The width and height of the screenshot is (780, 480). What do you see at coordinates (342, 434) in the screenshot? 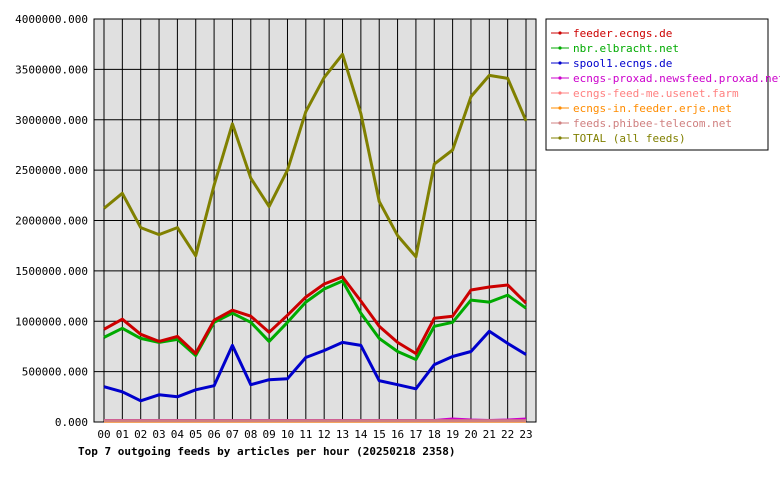
I see `x-tick-label: 13` at bounding box center [342, 434].